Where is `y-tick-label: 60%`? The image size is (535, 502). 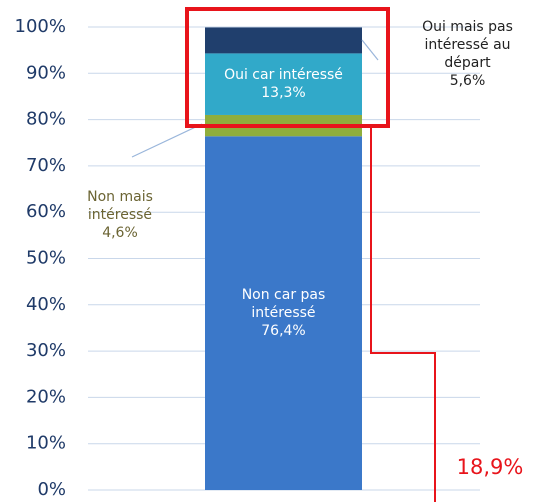
y-tick-label: 60% is located at coordinates (46, 211).